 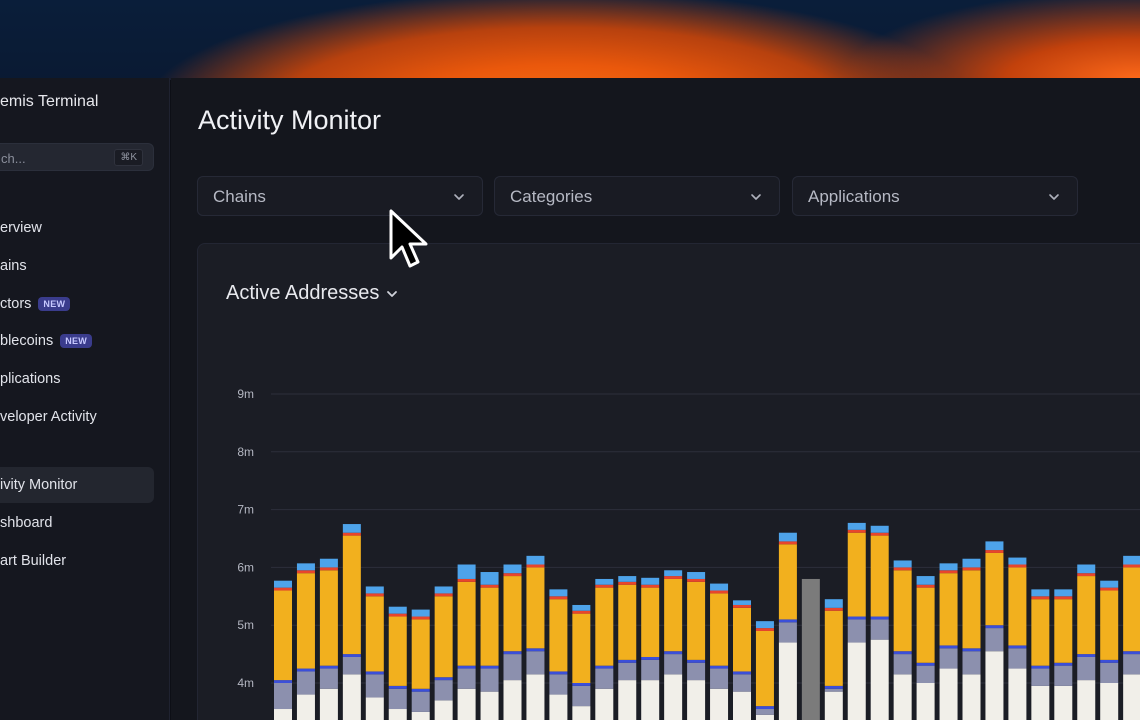 I want to click on chains-dropdown: Chains, so click(x=340, y=196).